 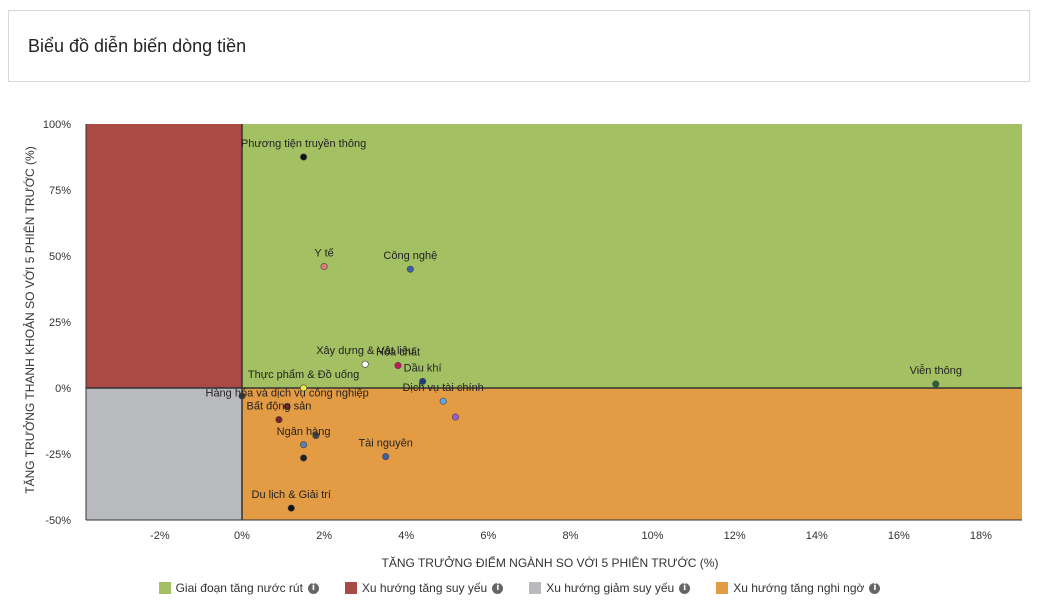 I want to click on y-tick-label: -50%, so click(x=58, y=521).